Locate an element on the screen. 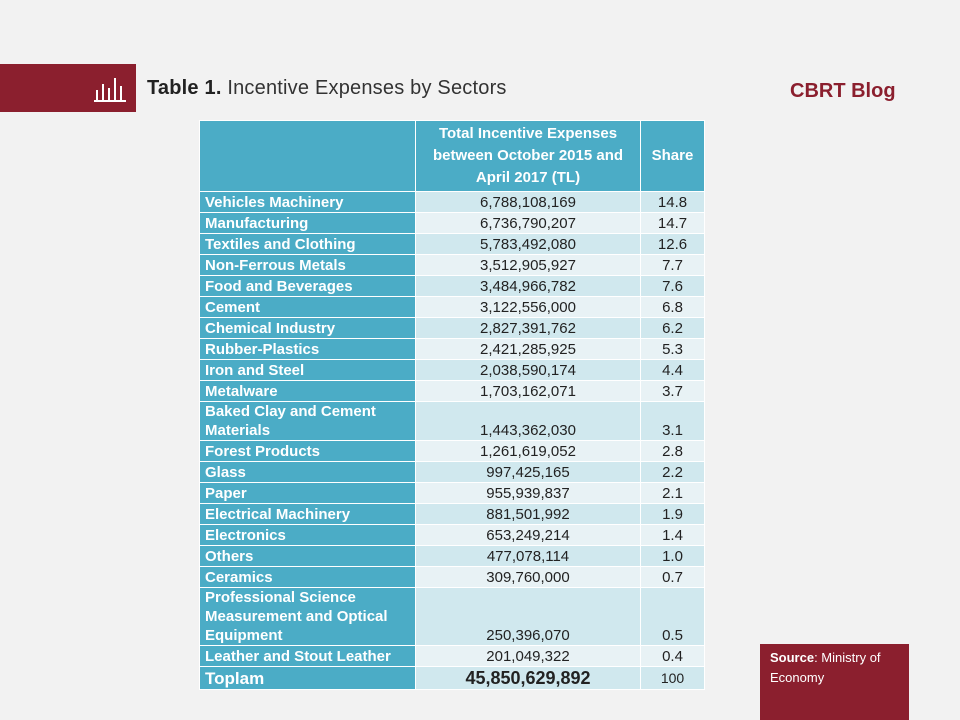 This screenshot has width=960, height=720. share-cell: 6.2 is located at coordinates (672, 328).